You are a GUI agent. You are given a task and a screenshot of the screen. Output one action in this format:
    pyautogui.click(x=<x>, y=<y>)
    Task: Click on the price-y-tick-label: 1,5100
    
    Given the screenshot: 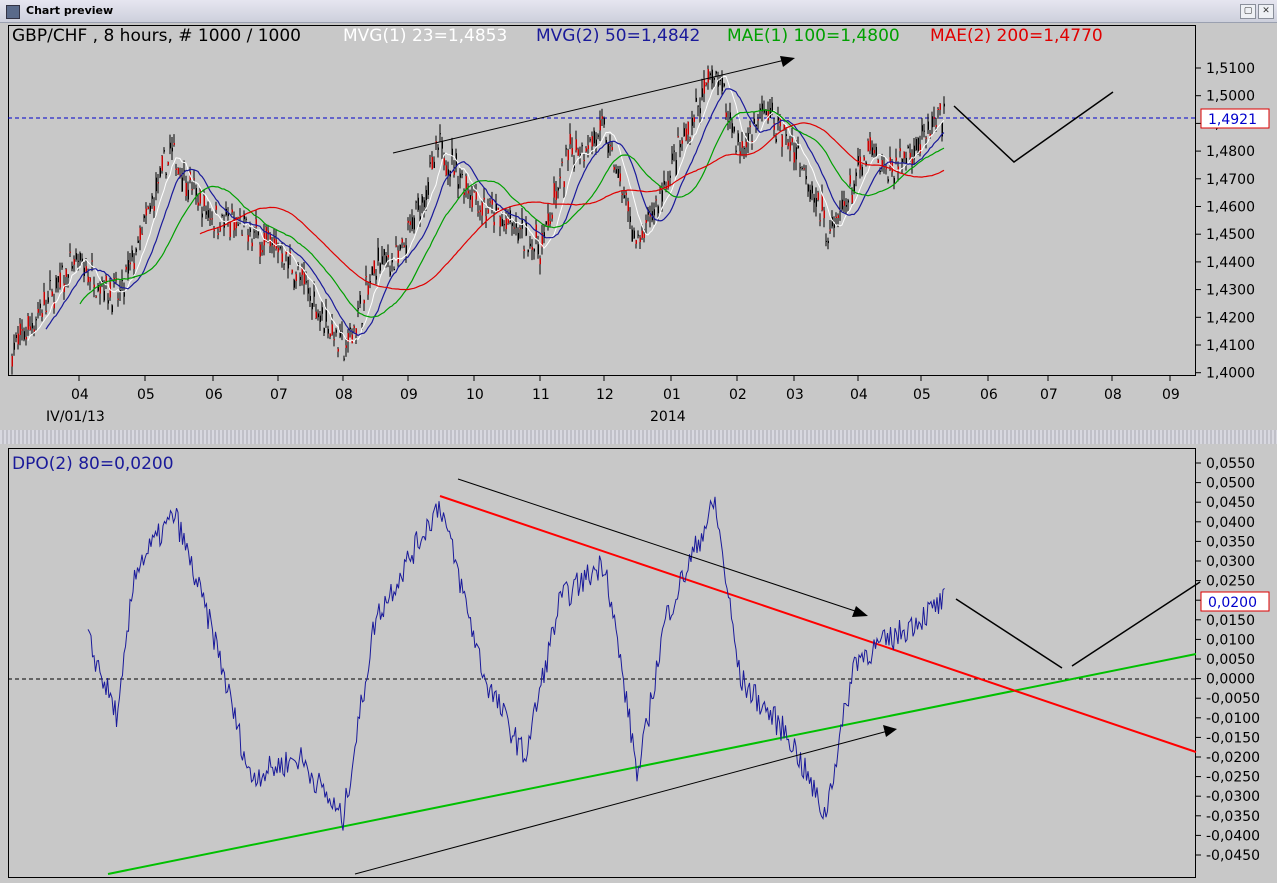 What is the action you would take?
    pyautogui.click(x=1230, y=69)
    